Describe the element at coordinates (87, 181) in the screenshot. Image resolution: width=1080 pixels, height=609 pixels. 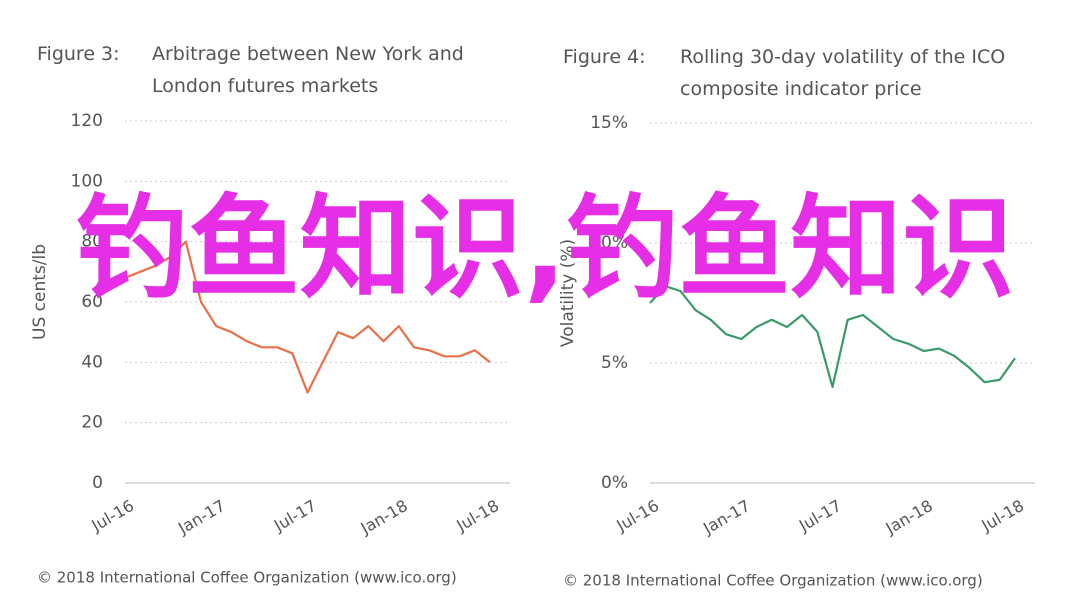
I see `y-tick-label: 100` at that location.